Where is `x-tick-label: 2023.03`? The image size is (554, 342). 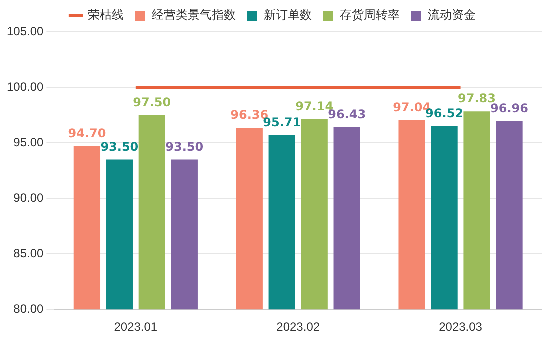
x-tick-label: 2023.03 is located at coordinates (461, 327).